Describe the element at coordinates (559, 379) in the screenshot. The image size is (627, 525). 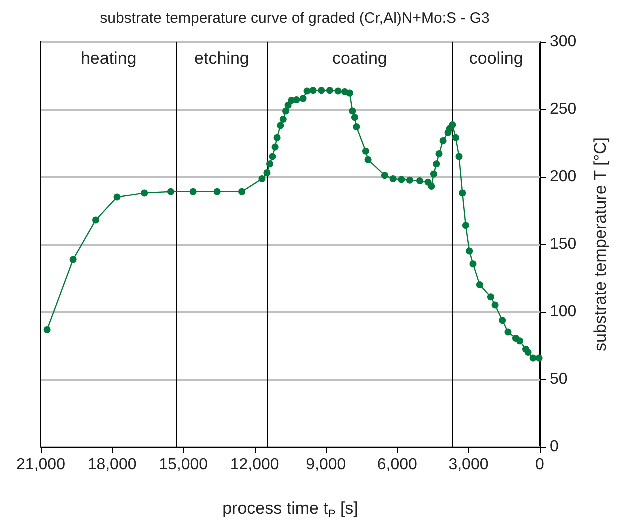
I see `y-tick-label: 50` at that location.